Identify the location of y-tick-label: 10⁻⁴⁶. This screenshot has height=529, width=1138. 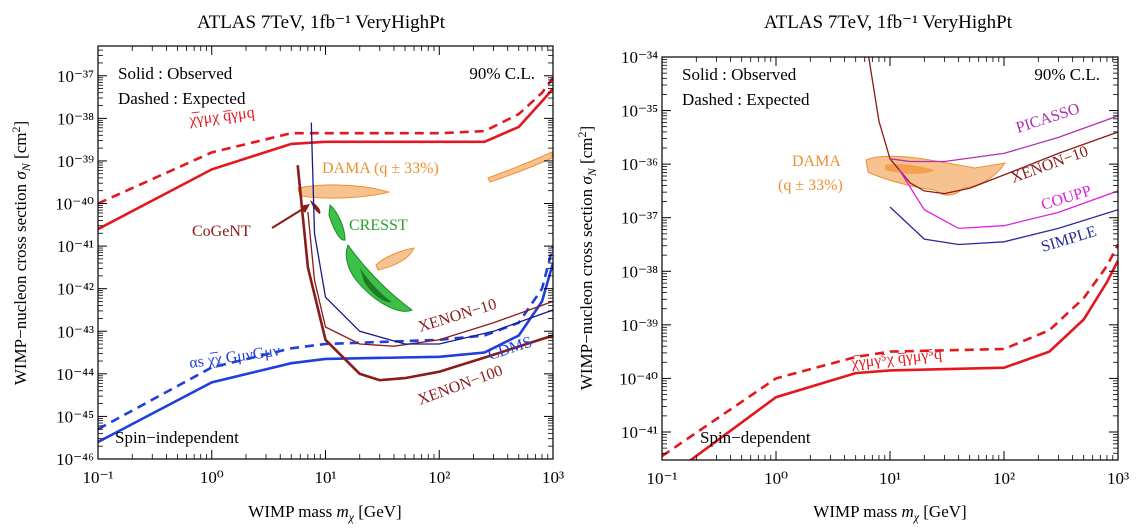
(75, 459).